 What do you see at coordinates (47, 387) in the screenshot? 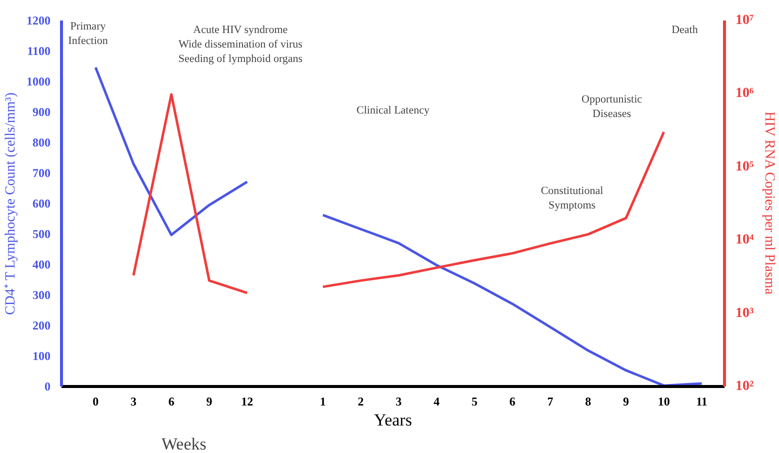
I see `y-tick-label: 0` at bounding box center [47, 387].